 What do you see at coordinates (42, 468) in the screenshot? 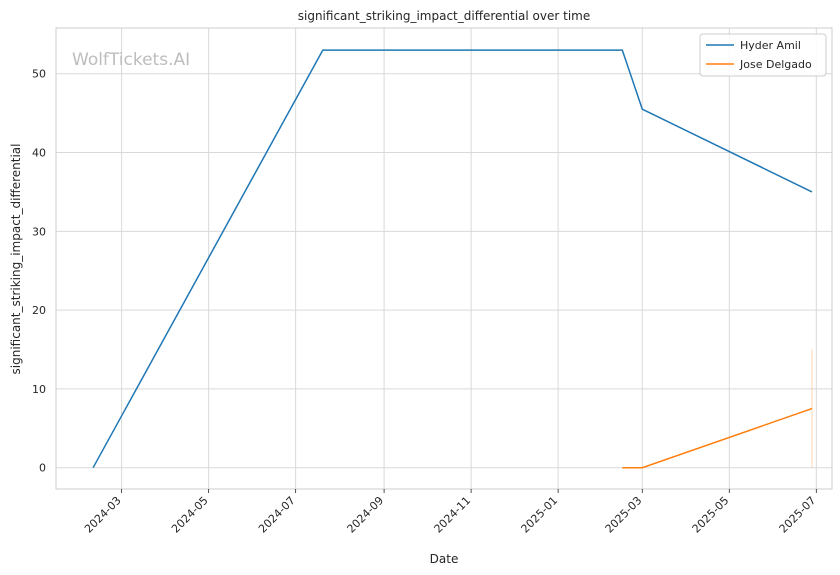
I see `y-tick-label: 0` at bounding box center [42, 468].